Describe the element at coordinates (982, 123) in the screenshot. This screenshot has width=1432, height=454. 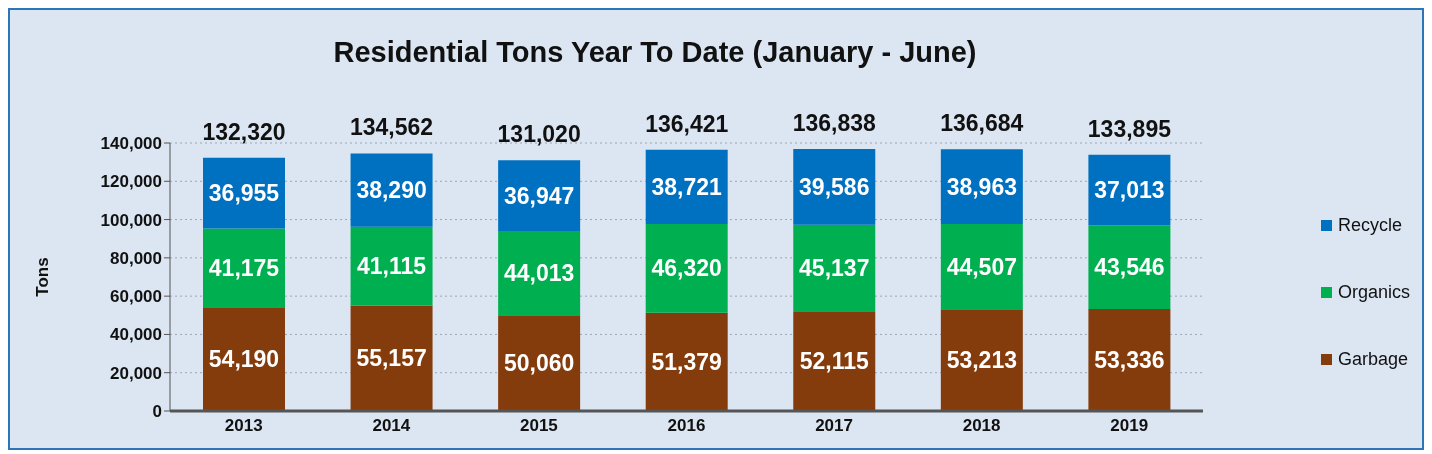
I see `total-label: 136,684` at that location.